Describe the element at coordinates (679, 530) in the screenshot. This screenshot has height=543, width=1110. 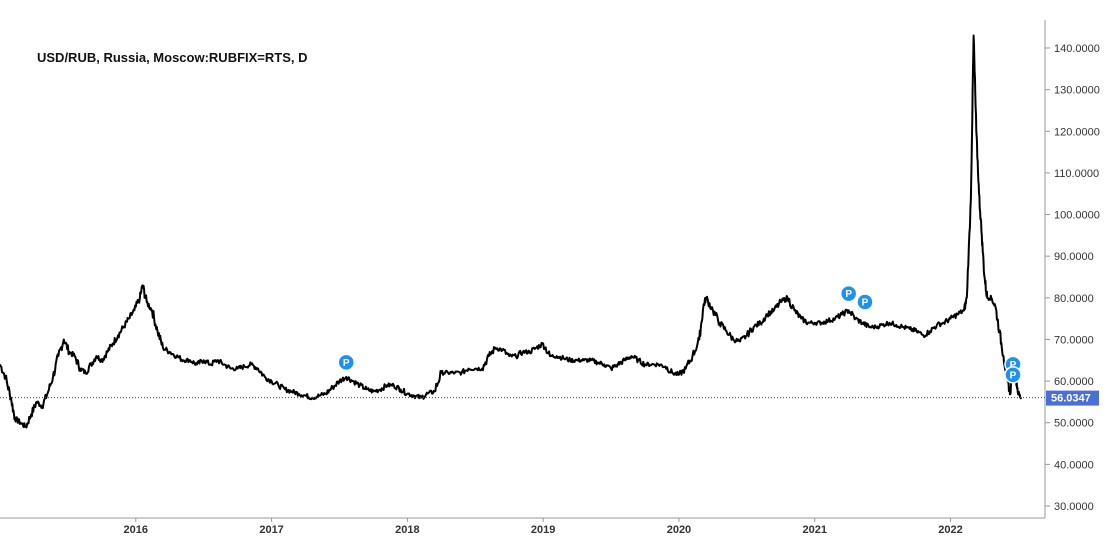
I see `x-tick-label: 2020` at that location.